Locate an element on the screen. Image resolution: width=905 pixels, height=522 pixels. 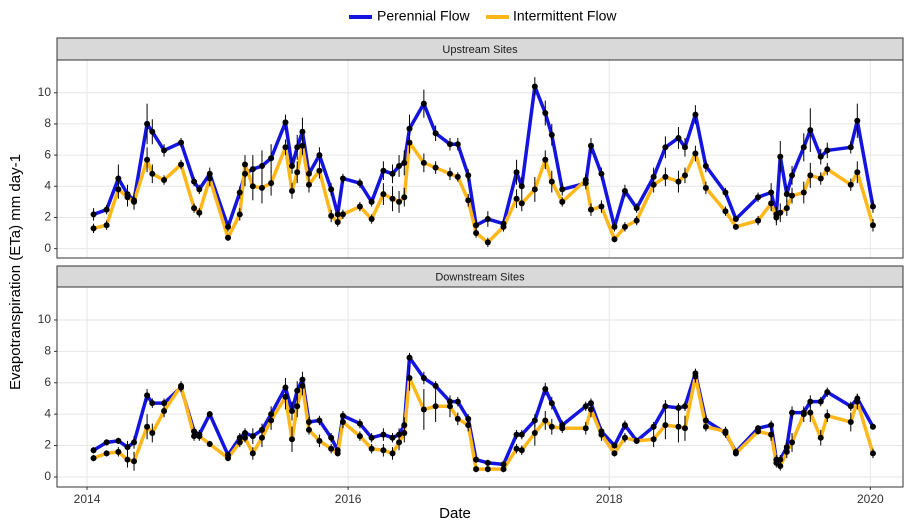
x-tick-label: 2014 is located at coordinates (87, 499).